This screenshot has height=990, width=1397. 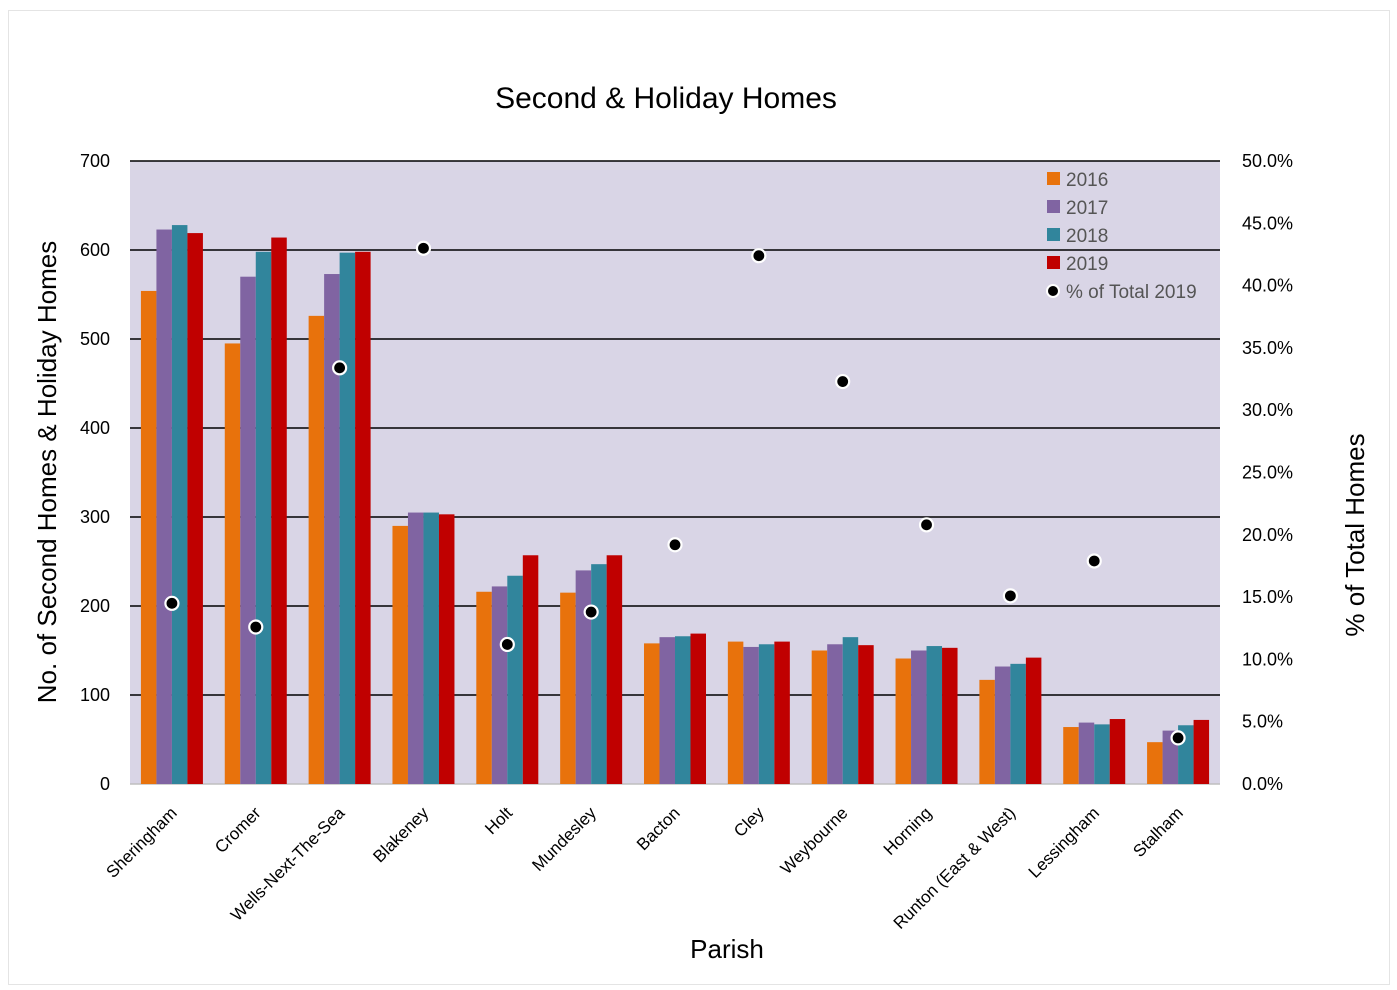 I want to click on category-label: Cley, so click(x=749, y=822).